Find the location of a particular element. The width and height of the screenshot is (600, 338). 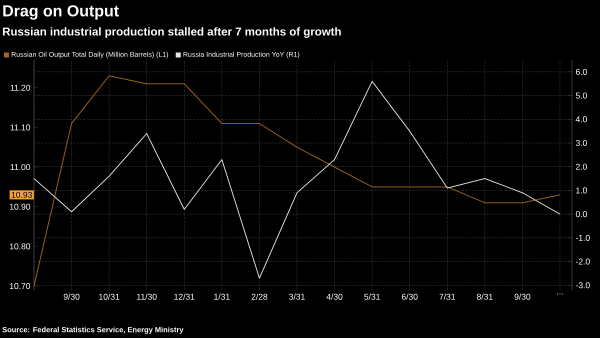

y-tick-label: 11.20 is located at coordinates (20, 87).